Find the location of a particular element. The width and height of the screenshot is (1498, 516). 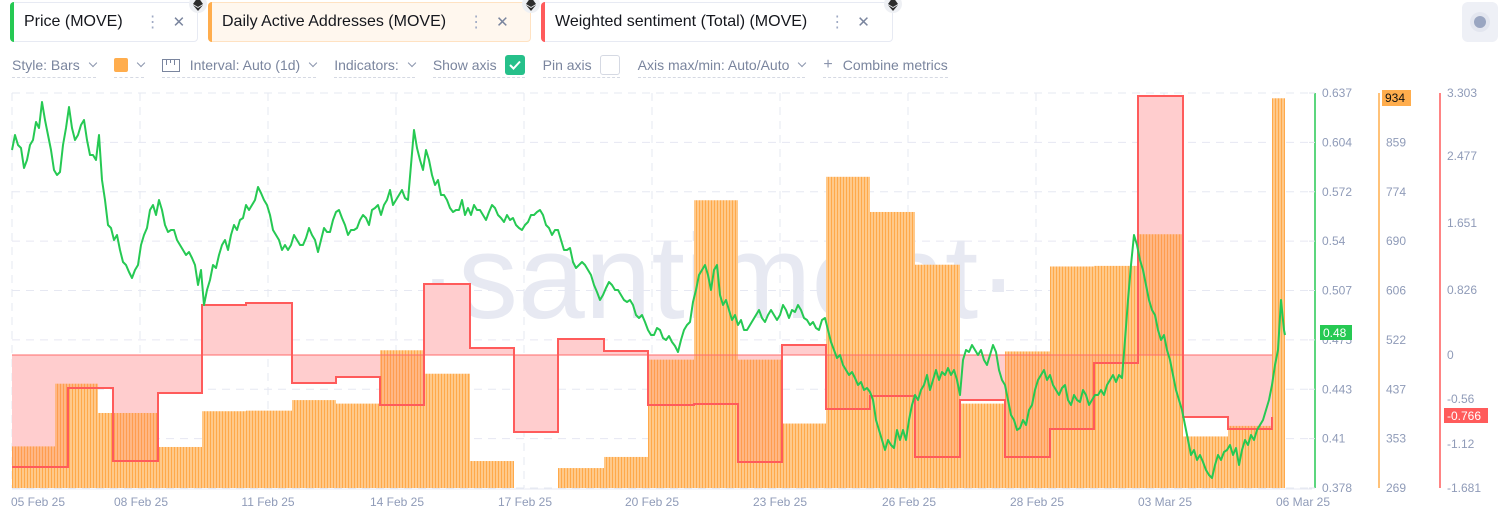

svg-text: 353 is located at coordinates (1396, 439).